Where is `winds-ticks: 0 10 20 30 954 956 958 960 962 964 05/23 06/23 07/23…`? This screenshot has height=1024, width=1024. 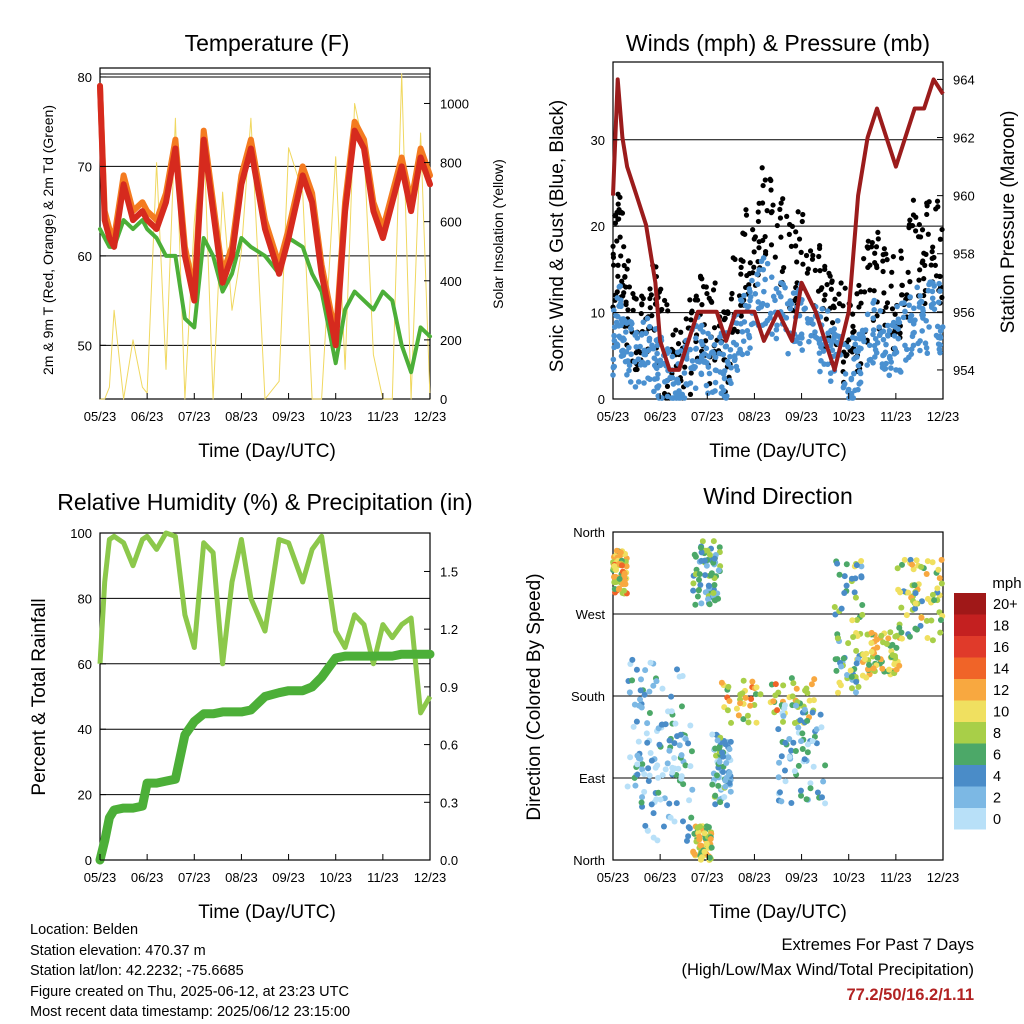 winds-ticks: 0 10 20 30 954 956 958 960 962 964 05/23 06/23 07/23… is located at coordinates (783, 248).